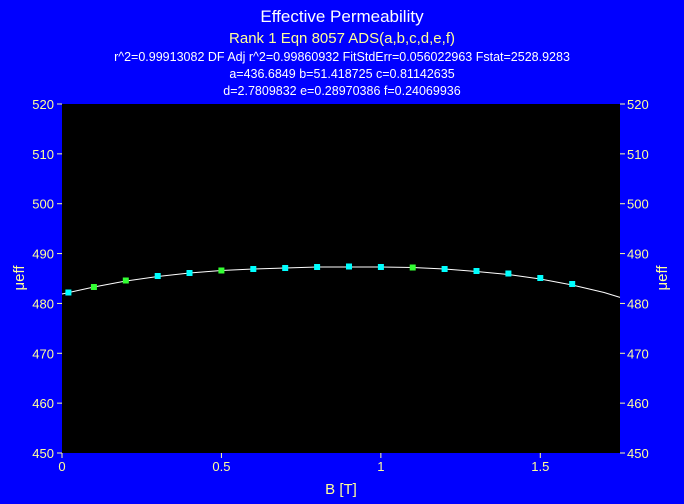 The image size is (684, 504). I want to click on y-tick-label-left: 450, so click(43, 453).